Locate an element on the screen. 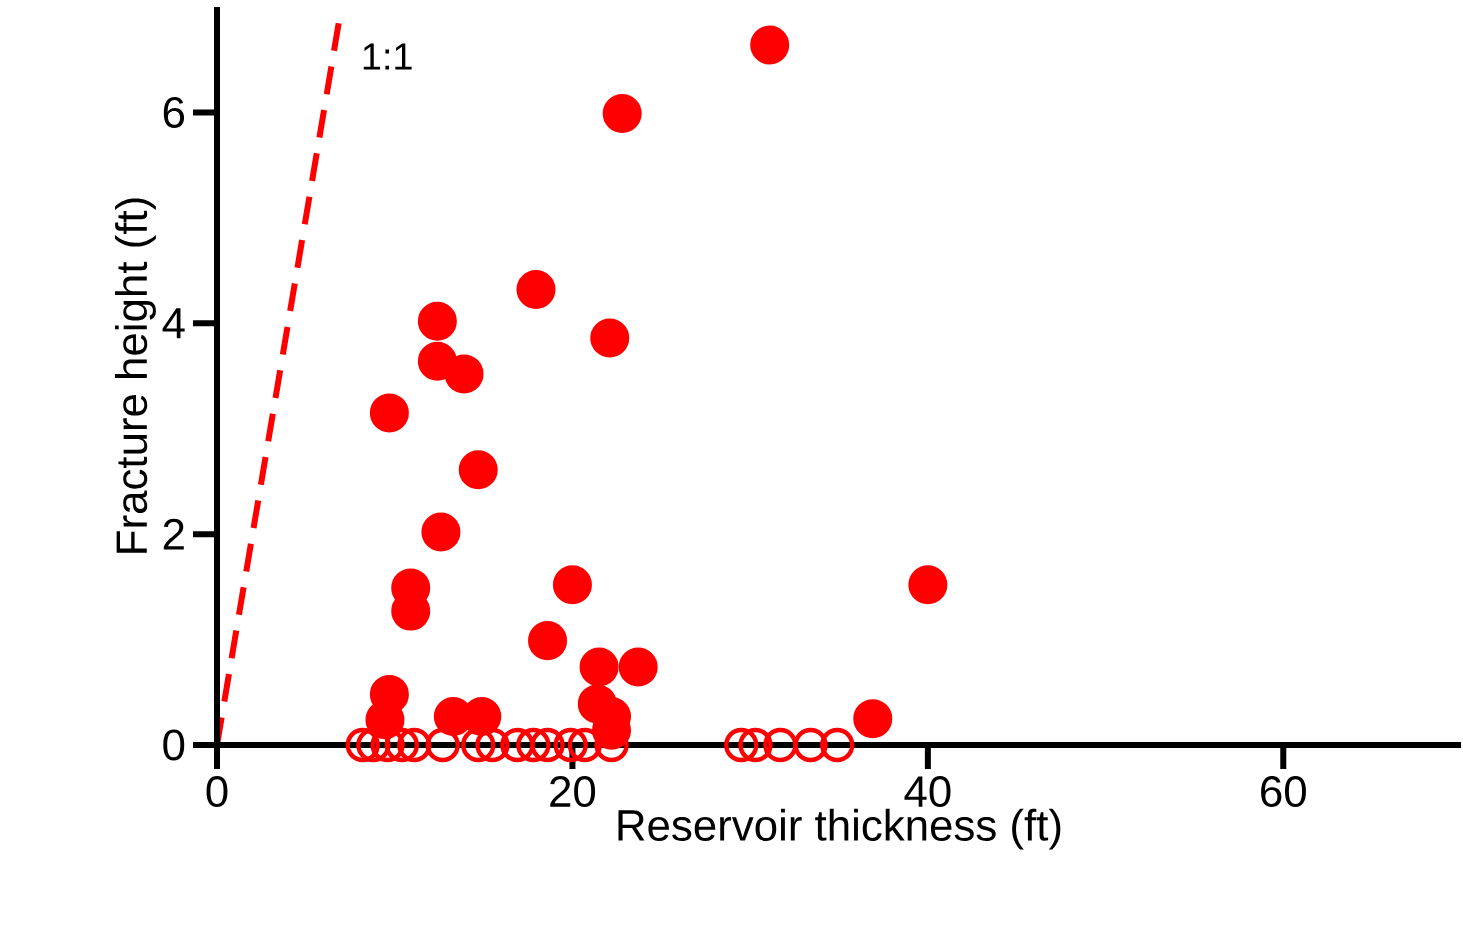 This screenshot has height=940, width=1463. y-tick-label: 2 is located at coordinates (173, 534).